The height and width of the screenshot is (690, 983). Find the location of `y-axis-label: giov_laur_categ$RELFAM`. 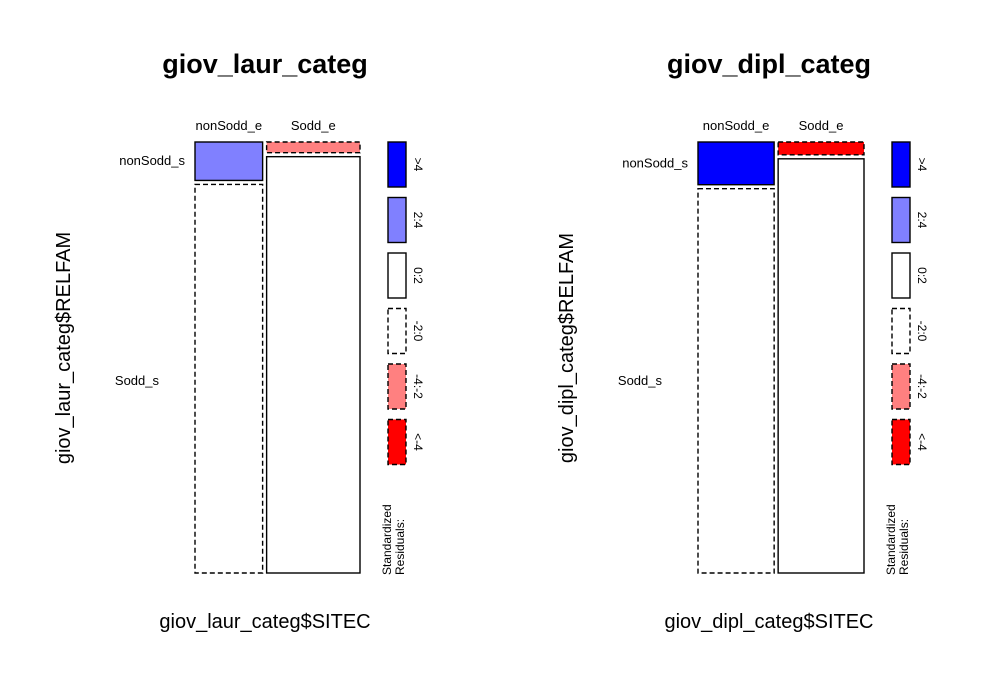

y-axis-label: giov_laur_categ$RELFAM is located at coordinates (64, 348).